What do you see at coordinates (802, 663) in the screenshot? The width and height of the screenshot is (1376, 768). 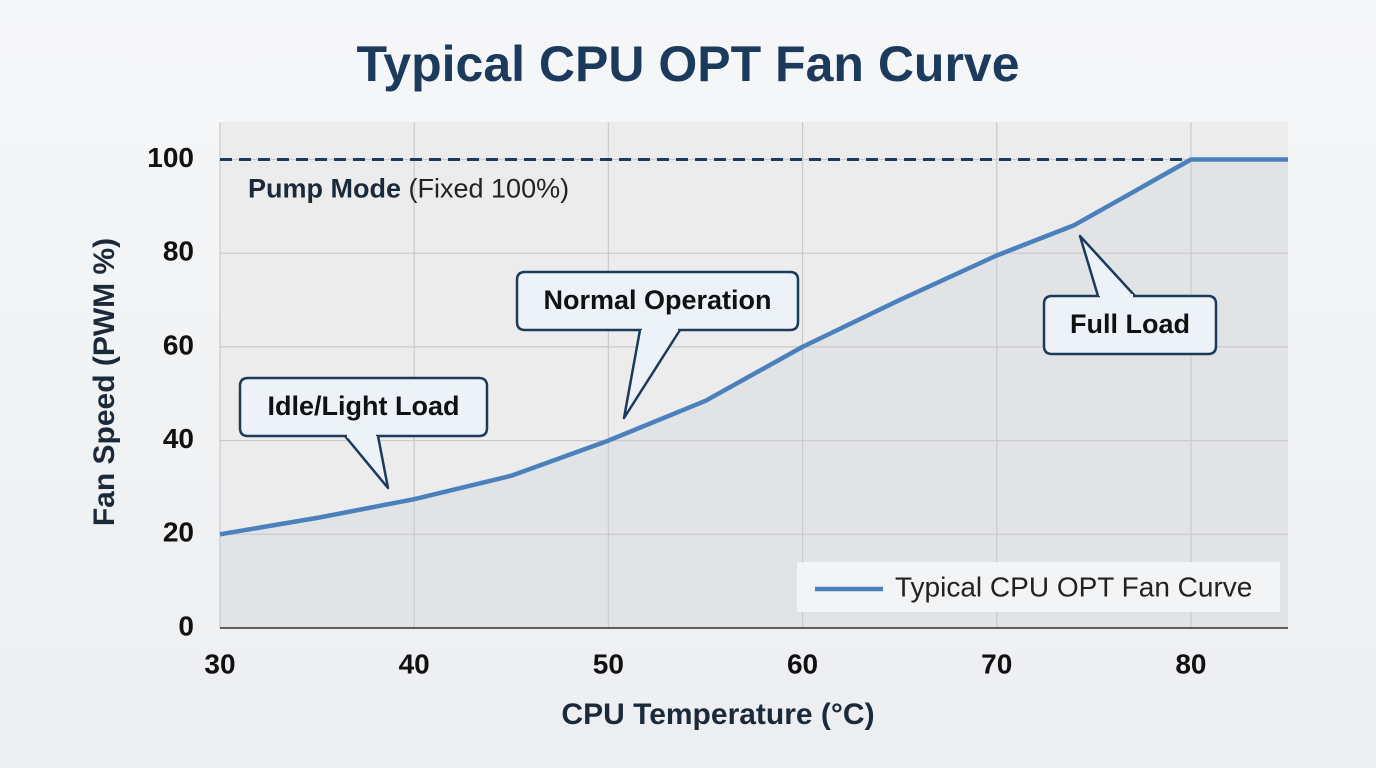 I see `x-tick-label: 60` at bounding box center [802, 663].